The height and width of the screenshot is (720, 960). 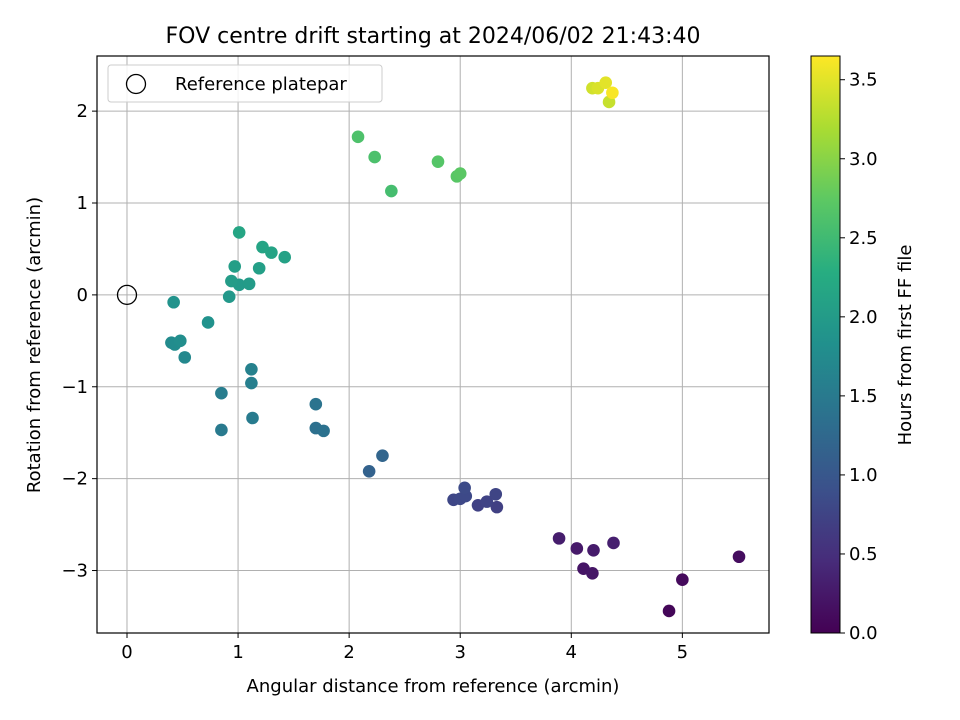 What do you see at coordinates (237, 652) in the screenshot?
I see `x-tick-label: 1` at bounding box center [237, 652].